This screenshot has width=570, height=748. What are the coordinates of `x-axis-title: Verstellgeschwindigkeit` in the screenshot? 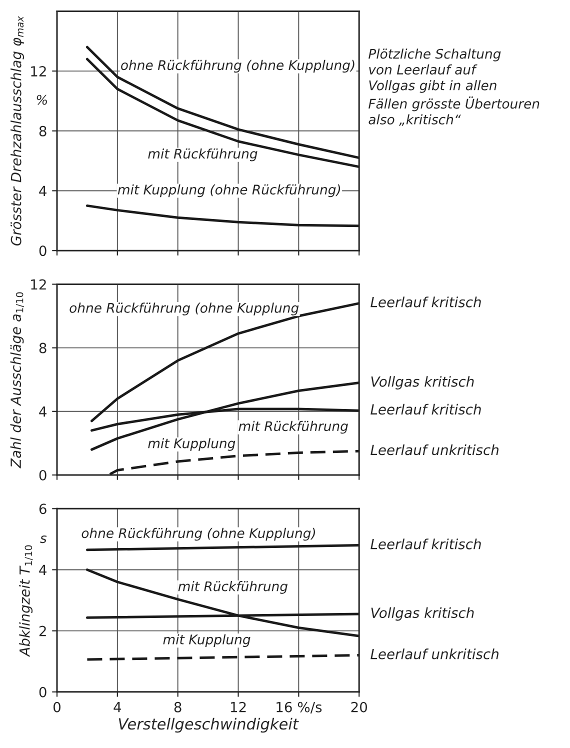 It's located at (208, 725).